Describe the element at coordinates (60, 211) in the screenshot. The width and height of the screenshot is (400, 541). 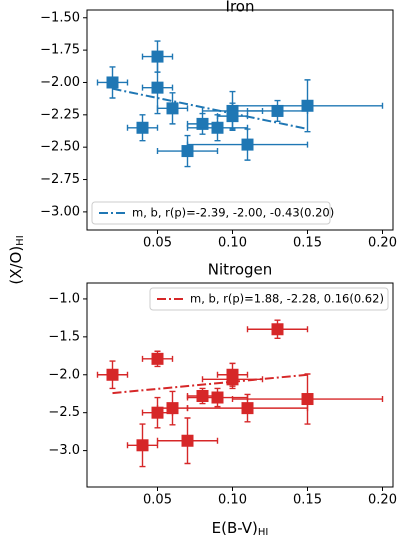
I see `y-tick-label: −3.00` at that location.